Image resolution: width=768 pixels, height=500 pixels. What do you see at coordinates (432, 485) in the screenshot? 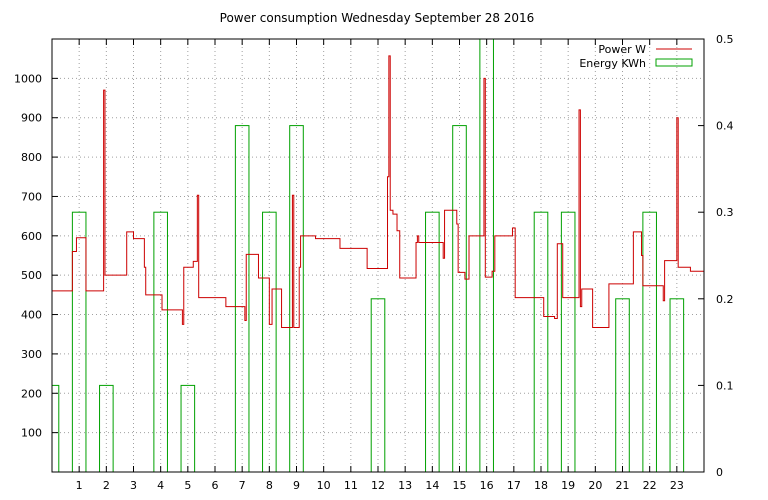
I see `x-tick-label: 14` at bounding box center [432, 485].